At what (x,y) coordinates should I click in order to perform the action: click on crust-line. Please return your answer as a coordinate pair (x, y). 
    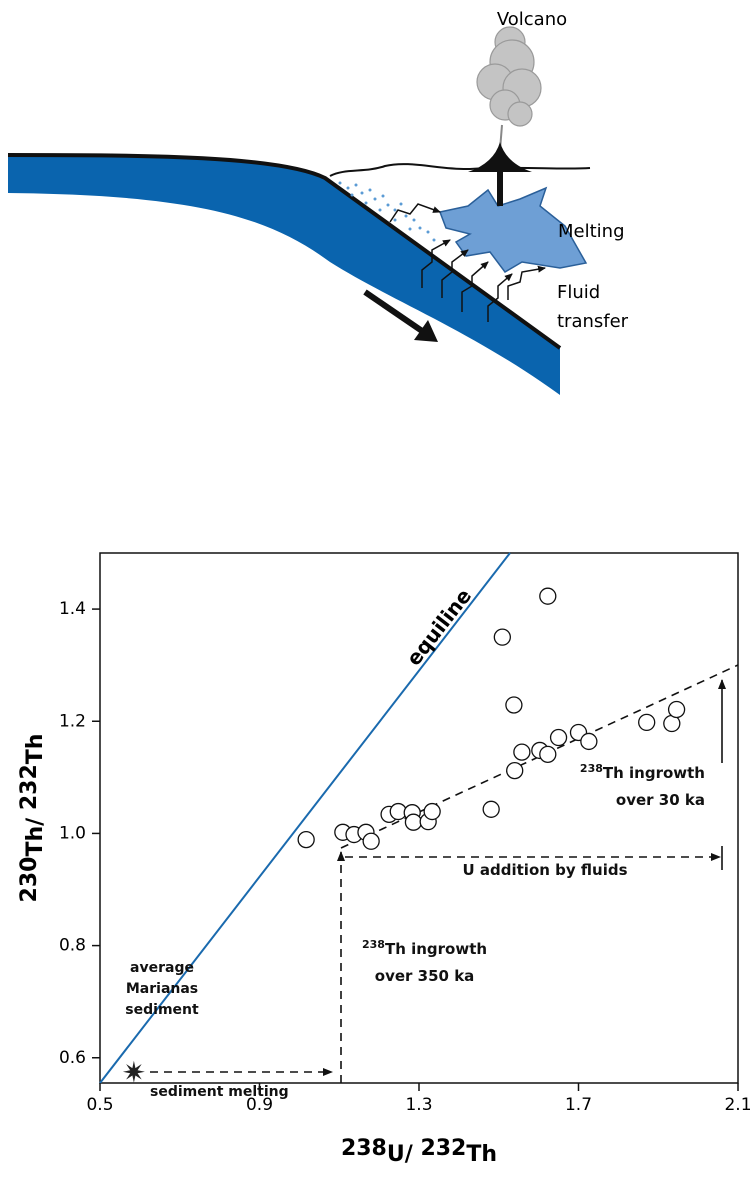
    Looking at the image, I should click on (460, 170).